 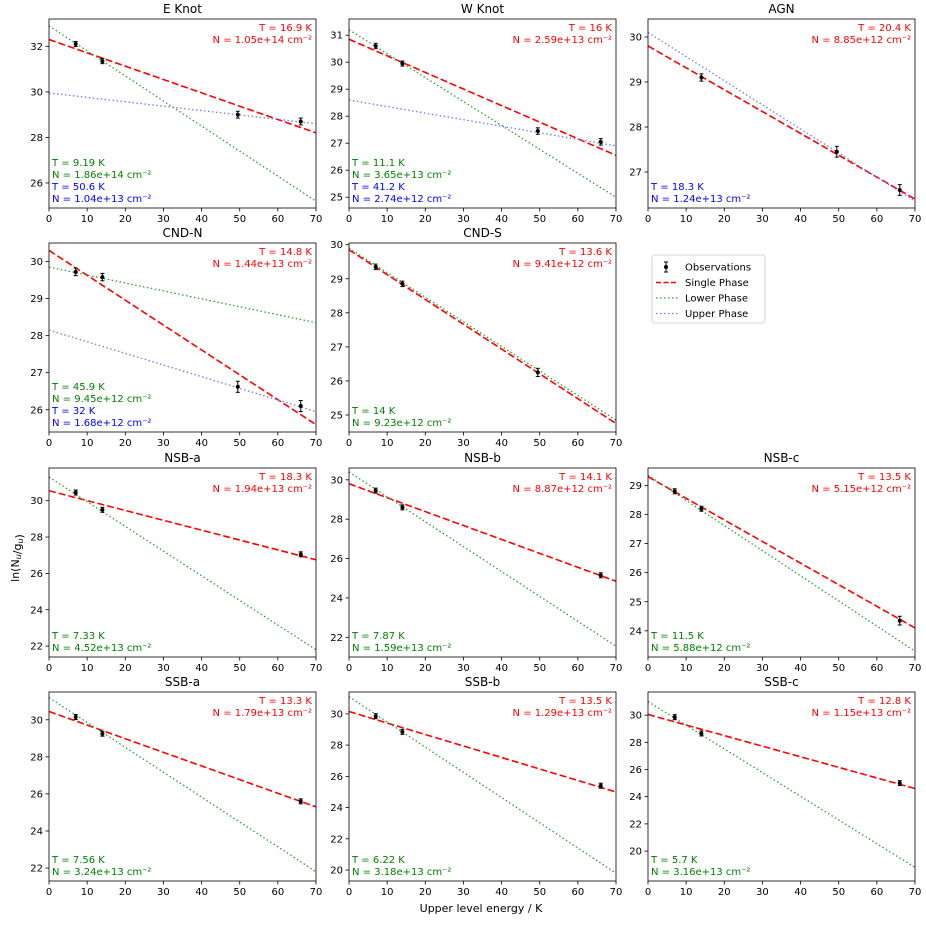 I want to click on single-phase-temperature: T = 20.4 K, so click(x=884, y=28).